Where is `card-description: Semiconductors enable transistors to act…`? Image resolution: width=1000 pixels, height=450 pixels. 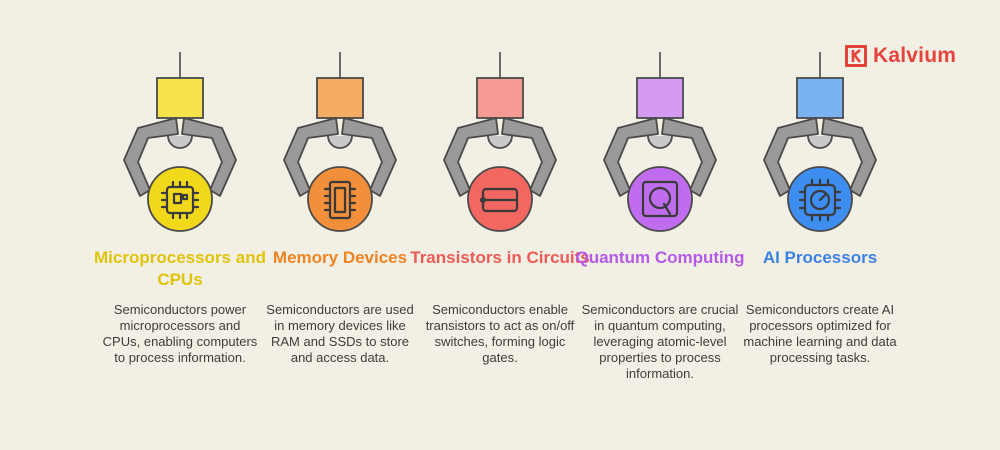
card-description: Semiconductors enable transistors to act… is located at coordinates (500, 333).